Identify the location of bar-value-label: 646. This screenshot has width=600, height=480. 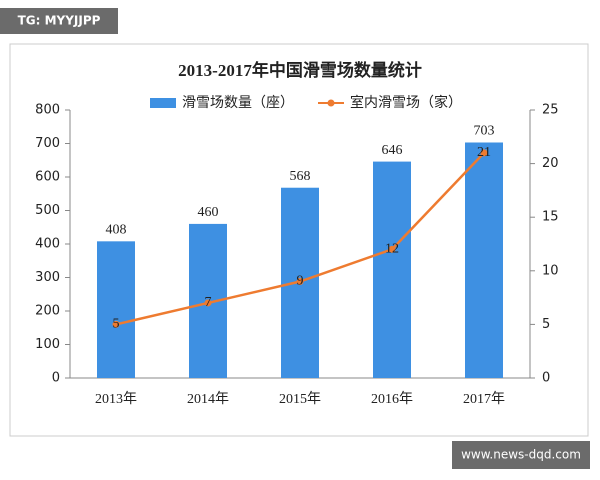
(392, 150).